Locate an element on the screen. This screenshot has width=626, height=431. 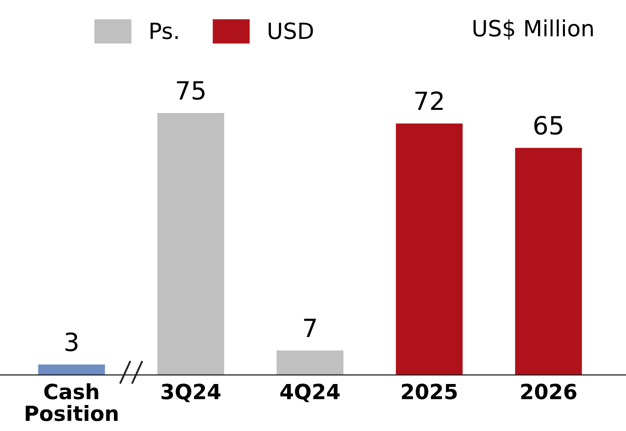
x-tick-label: 2026 is located at coordinates (548, 392).